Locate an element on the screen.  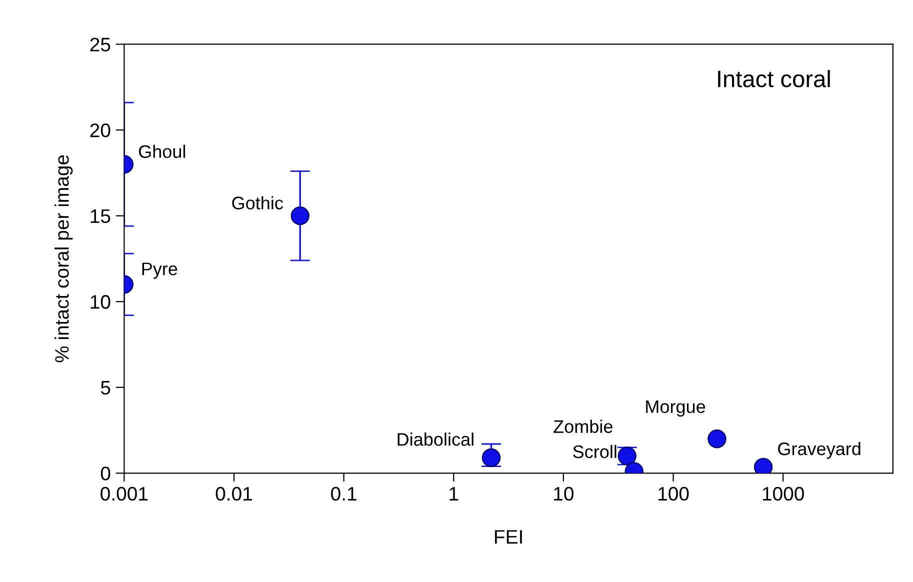
x-tick-label: 0.001 is located at coordinates (124, 493).